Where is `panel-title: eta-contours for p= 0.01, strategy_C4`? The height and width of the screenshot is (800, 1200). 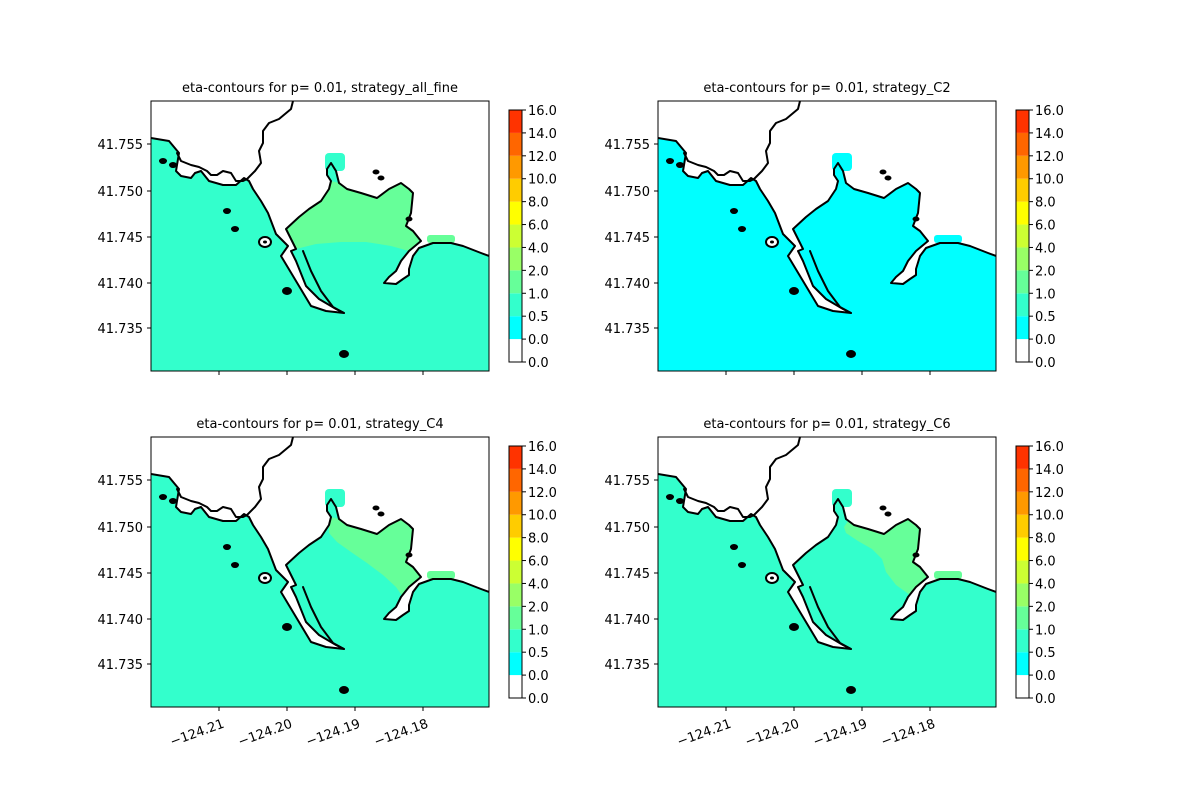
panel-title: eta-contours for p= 0.01, strategy_C4 is located at coordinates (319, 424).